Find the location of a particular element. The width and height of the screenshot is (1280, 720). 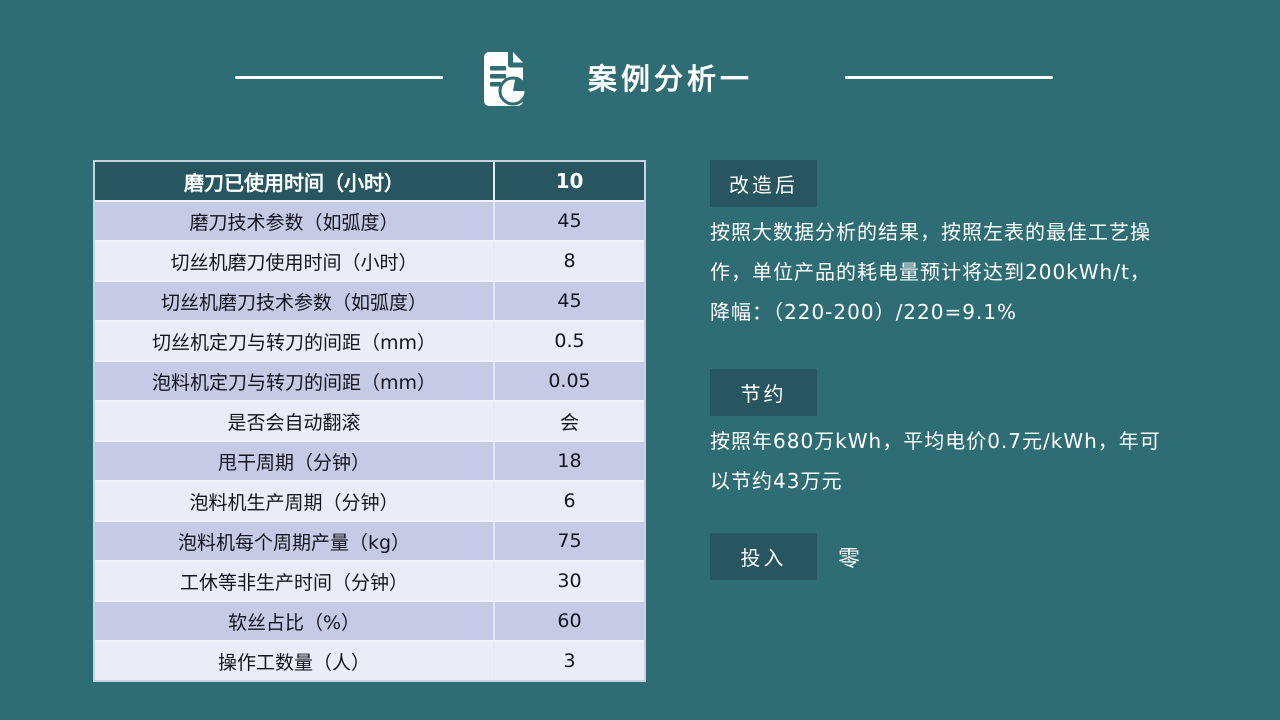

table-row-label: 泡料机生产周期（分钟） is located at coordinates (294, 502).